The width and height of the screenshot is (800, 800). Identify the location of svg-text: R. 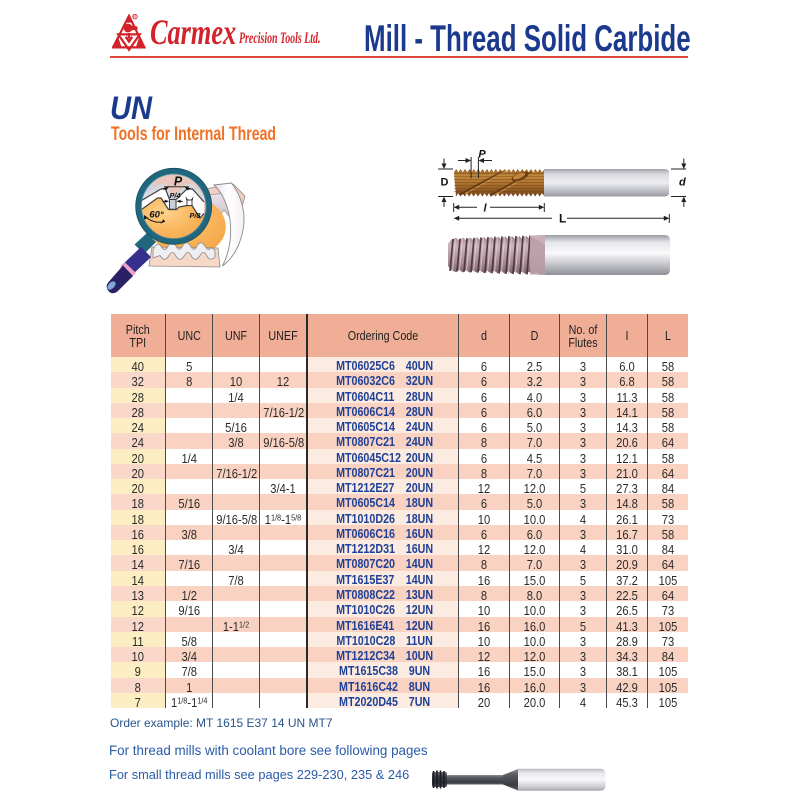
(135, 17).